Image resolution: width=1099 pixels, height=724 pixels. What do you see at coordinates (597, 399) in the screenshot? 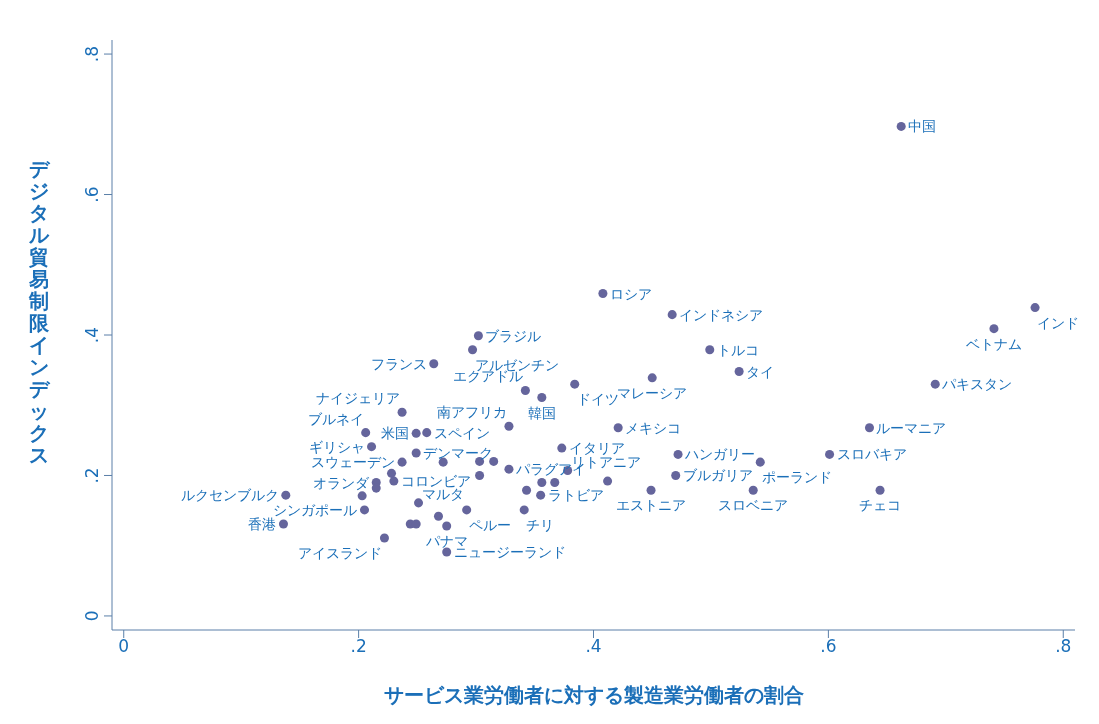
I see `annotation: ドイツ` at bounding box center [597, 399].